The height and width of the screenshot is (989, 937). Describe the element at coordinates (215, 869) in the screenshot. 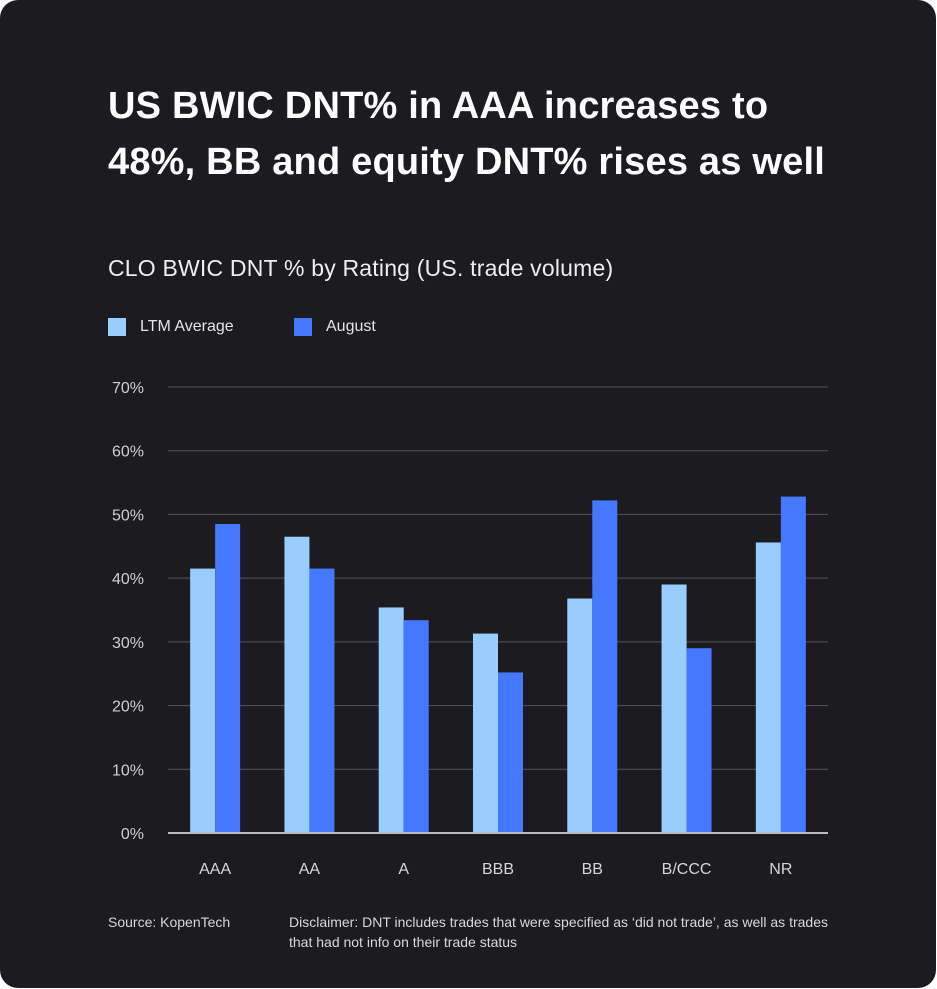

I see `x-tick-label: AAA` at that location.